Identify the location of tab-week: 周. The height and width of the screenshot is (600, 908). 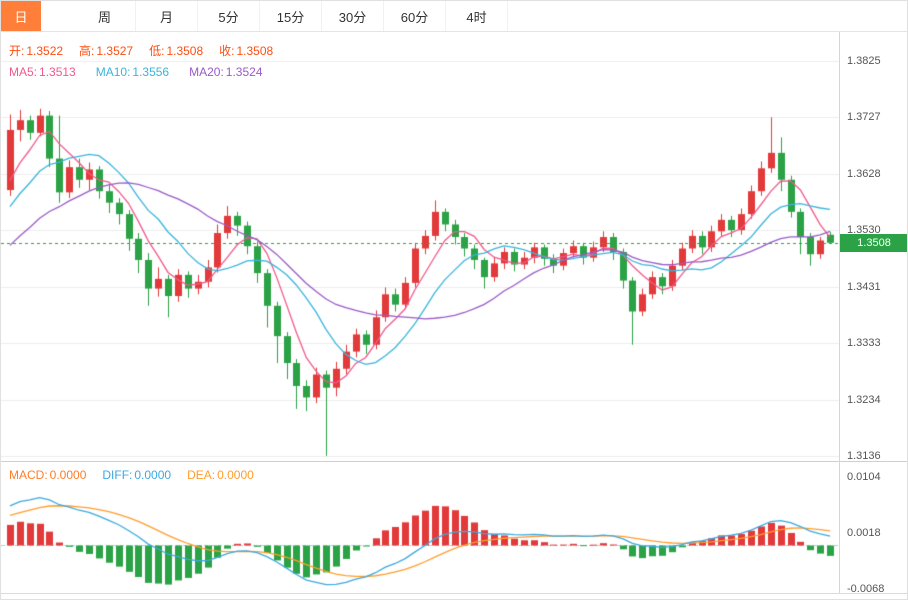
(105, 16).